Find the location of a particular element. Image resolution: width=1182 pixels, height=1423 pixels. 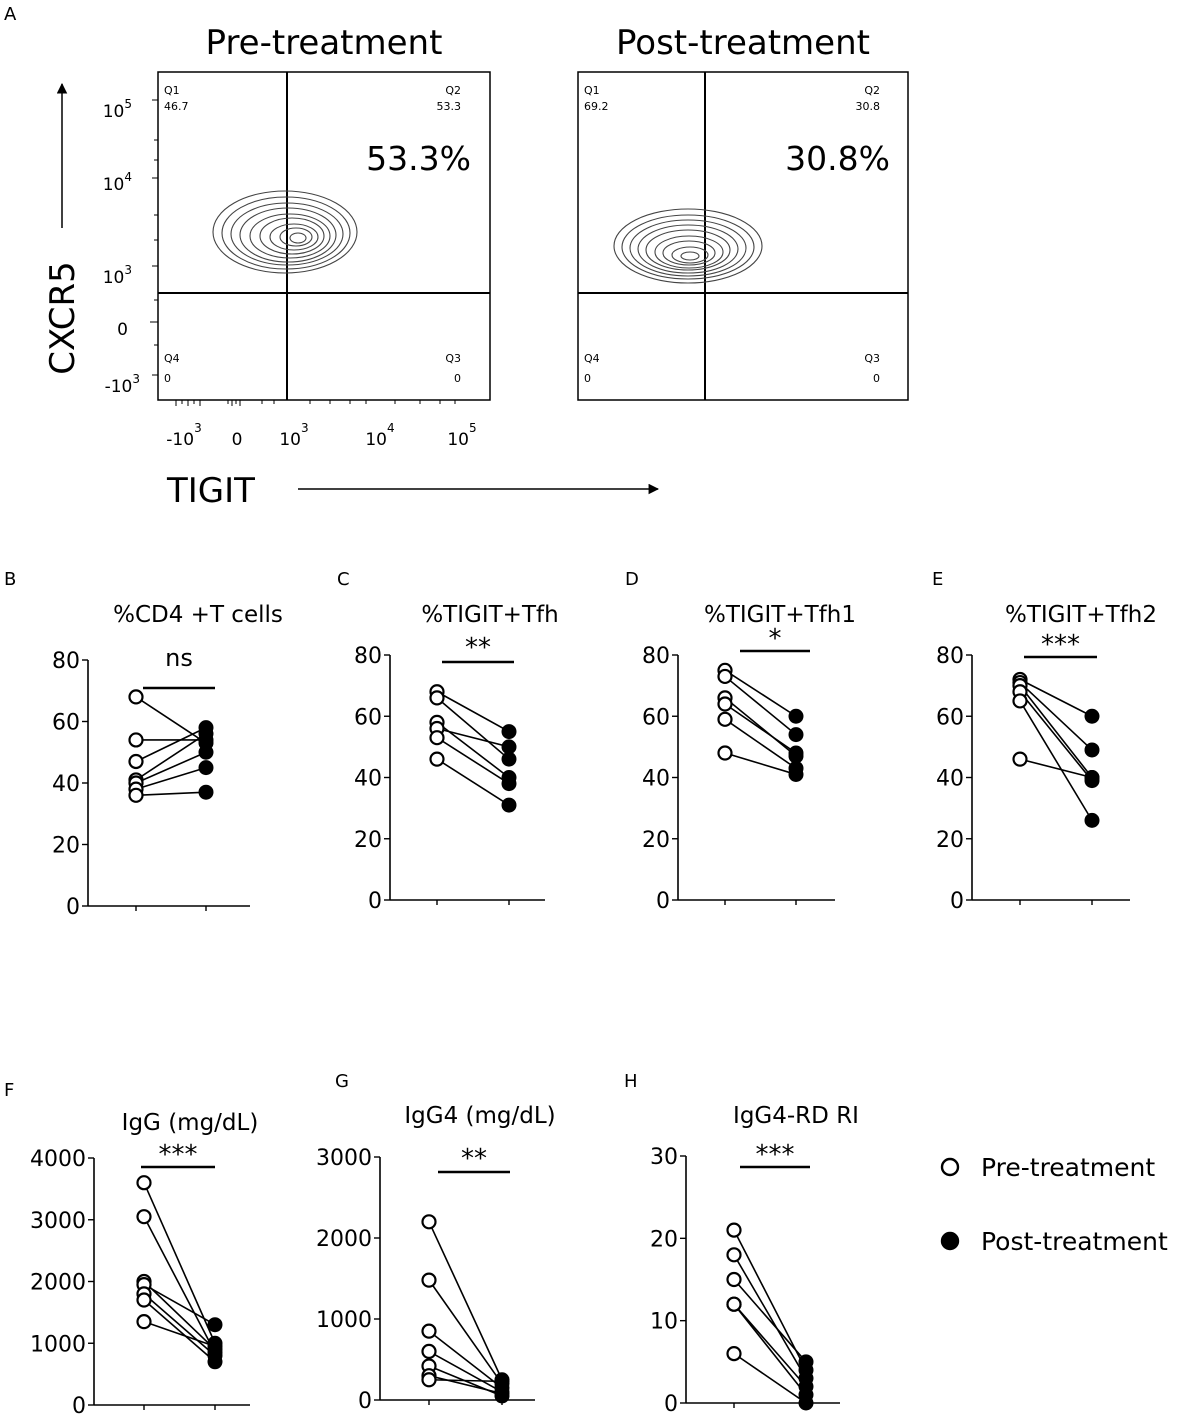

significance-label: *** is located at coordinates (775, 1155).